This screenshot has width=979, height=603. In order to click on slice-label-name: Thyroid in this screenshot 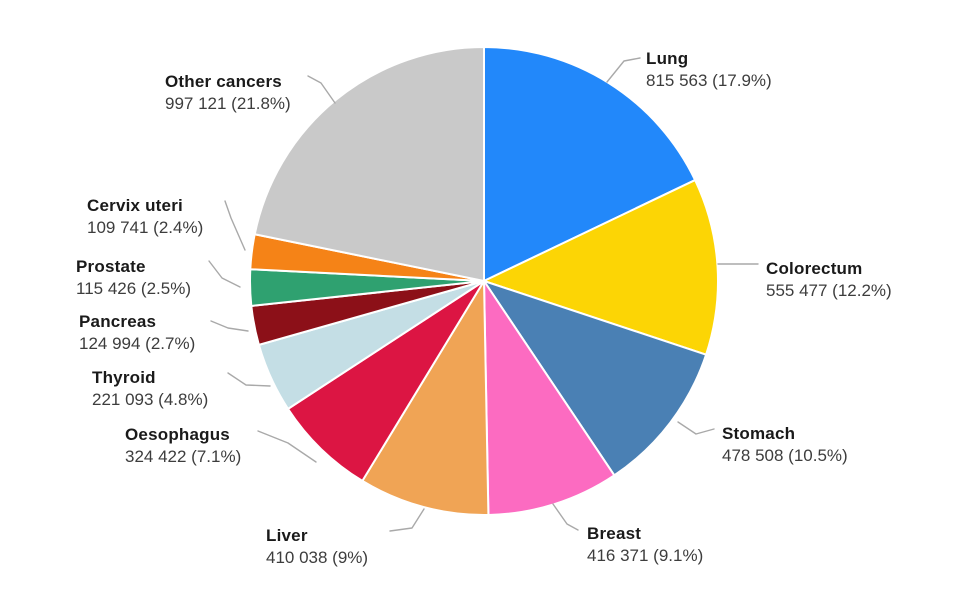, I will do `click(124, 377)`.